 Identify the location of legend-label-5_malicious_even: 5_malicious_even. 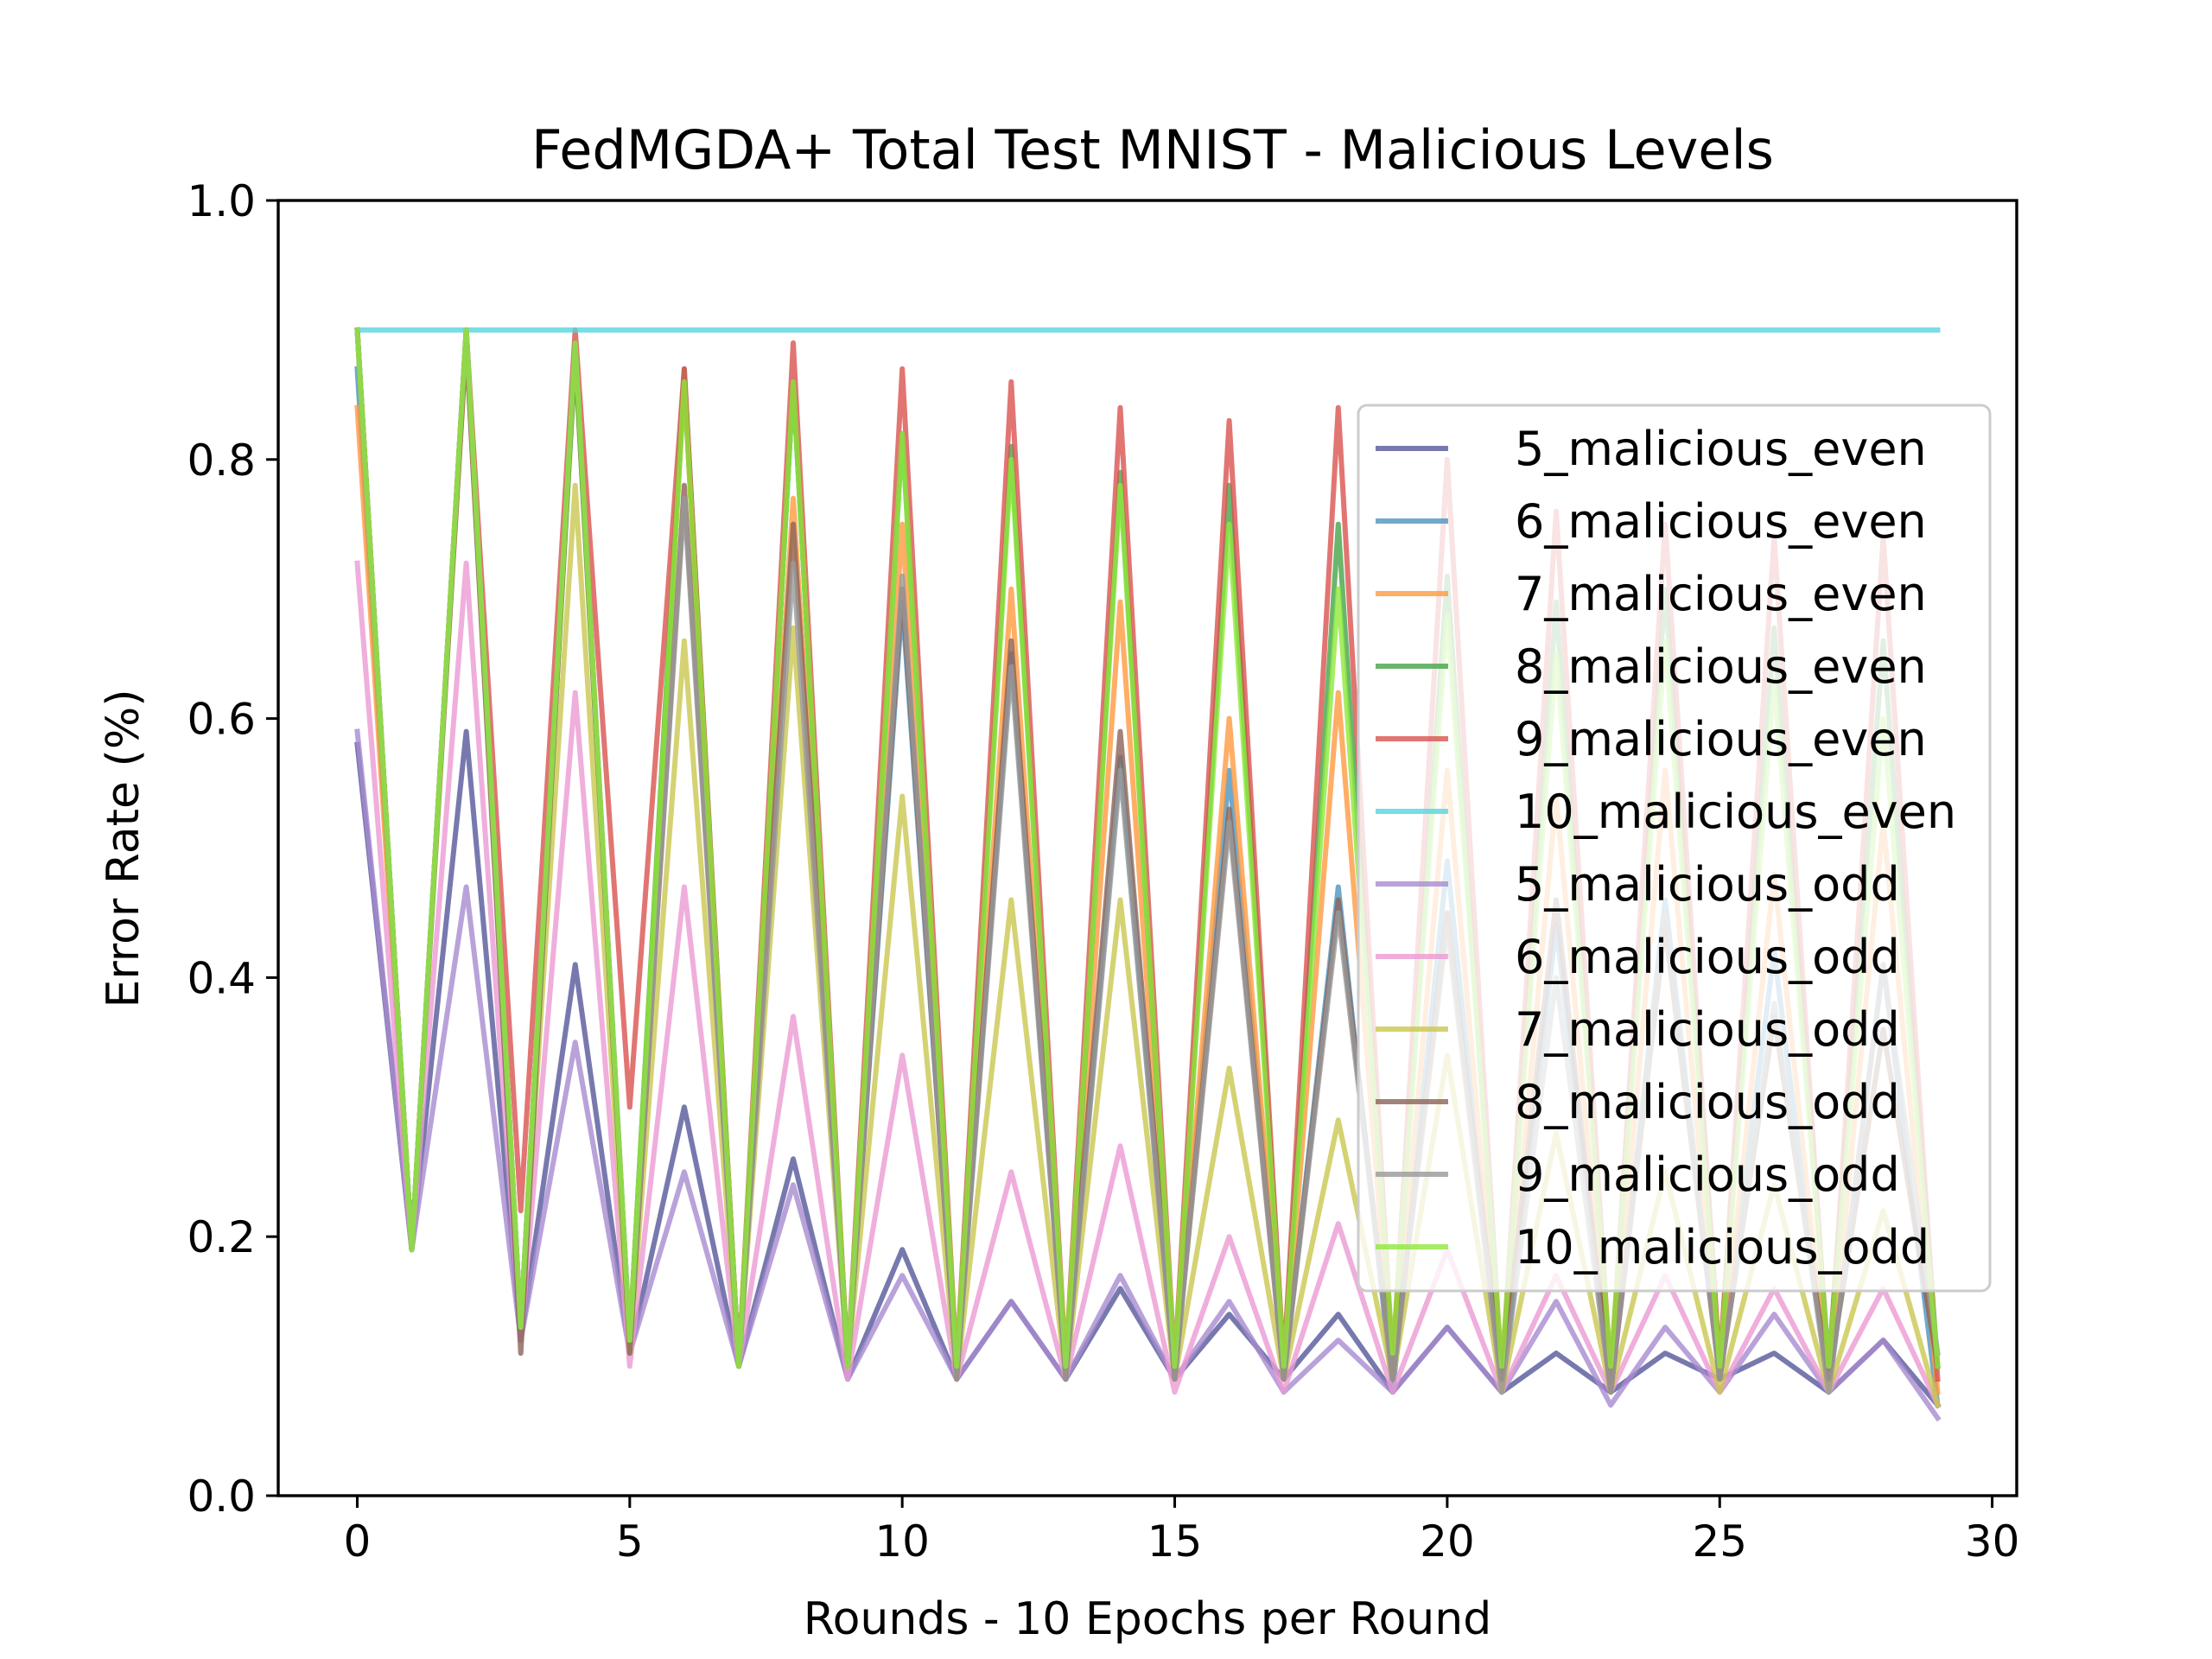
(1721, 449).